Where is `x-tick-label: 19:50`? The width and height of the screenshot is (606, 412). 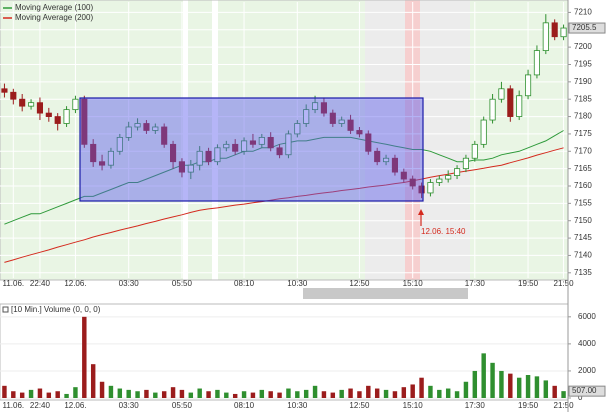
x-tick-label: 19:50 is located at coordinates (528, 405).